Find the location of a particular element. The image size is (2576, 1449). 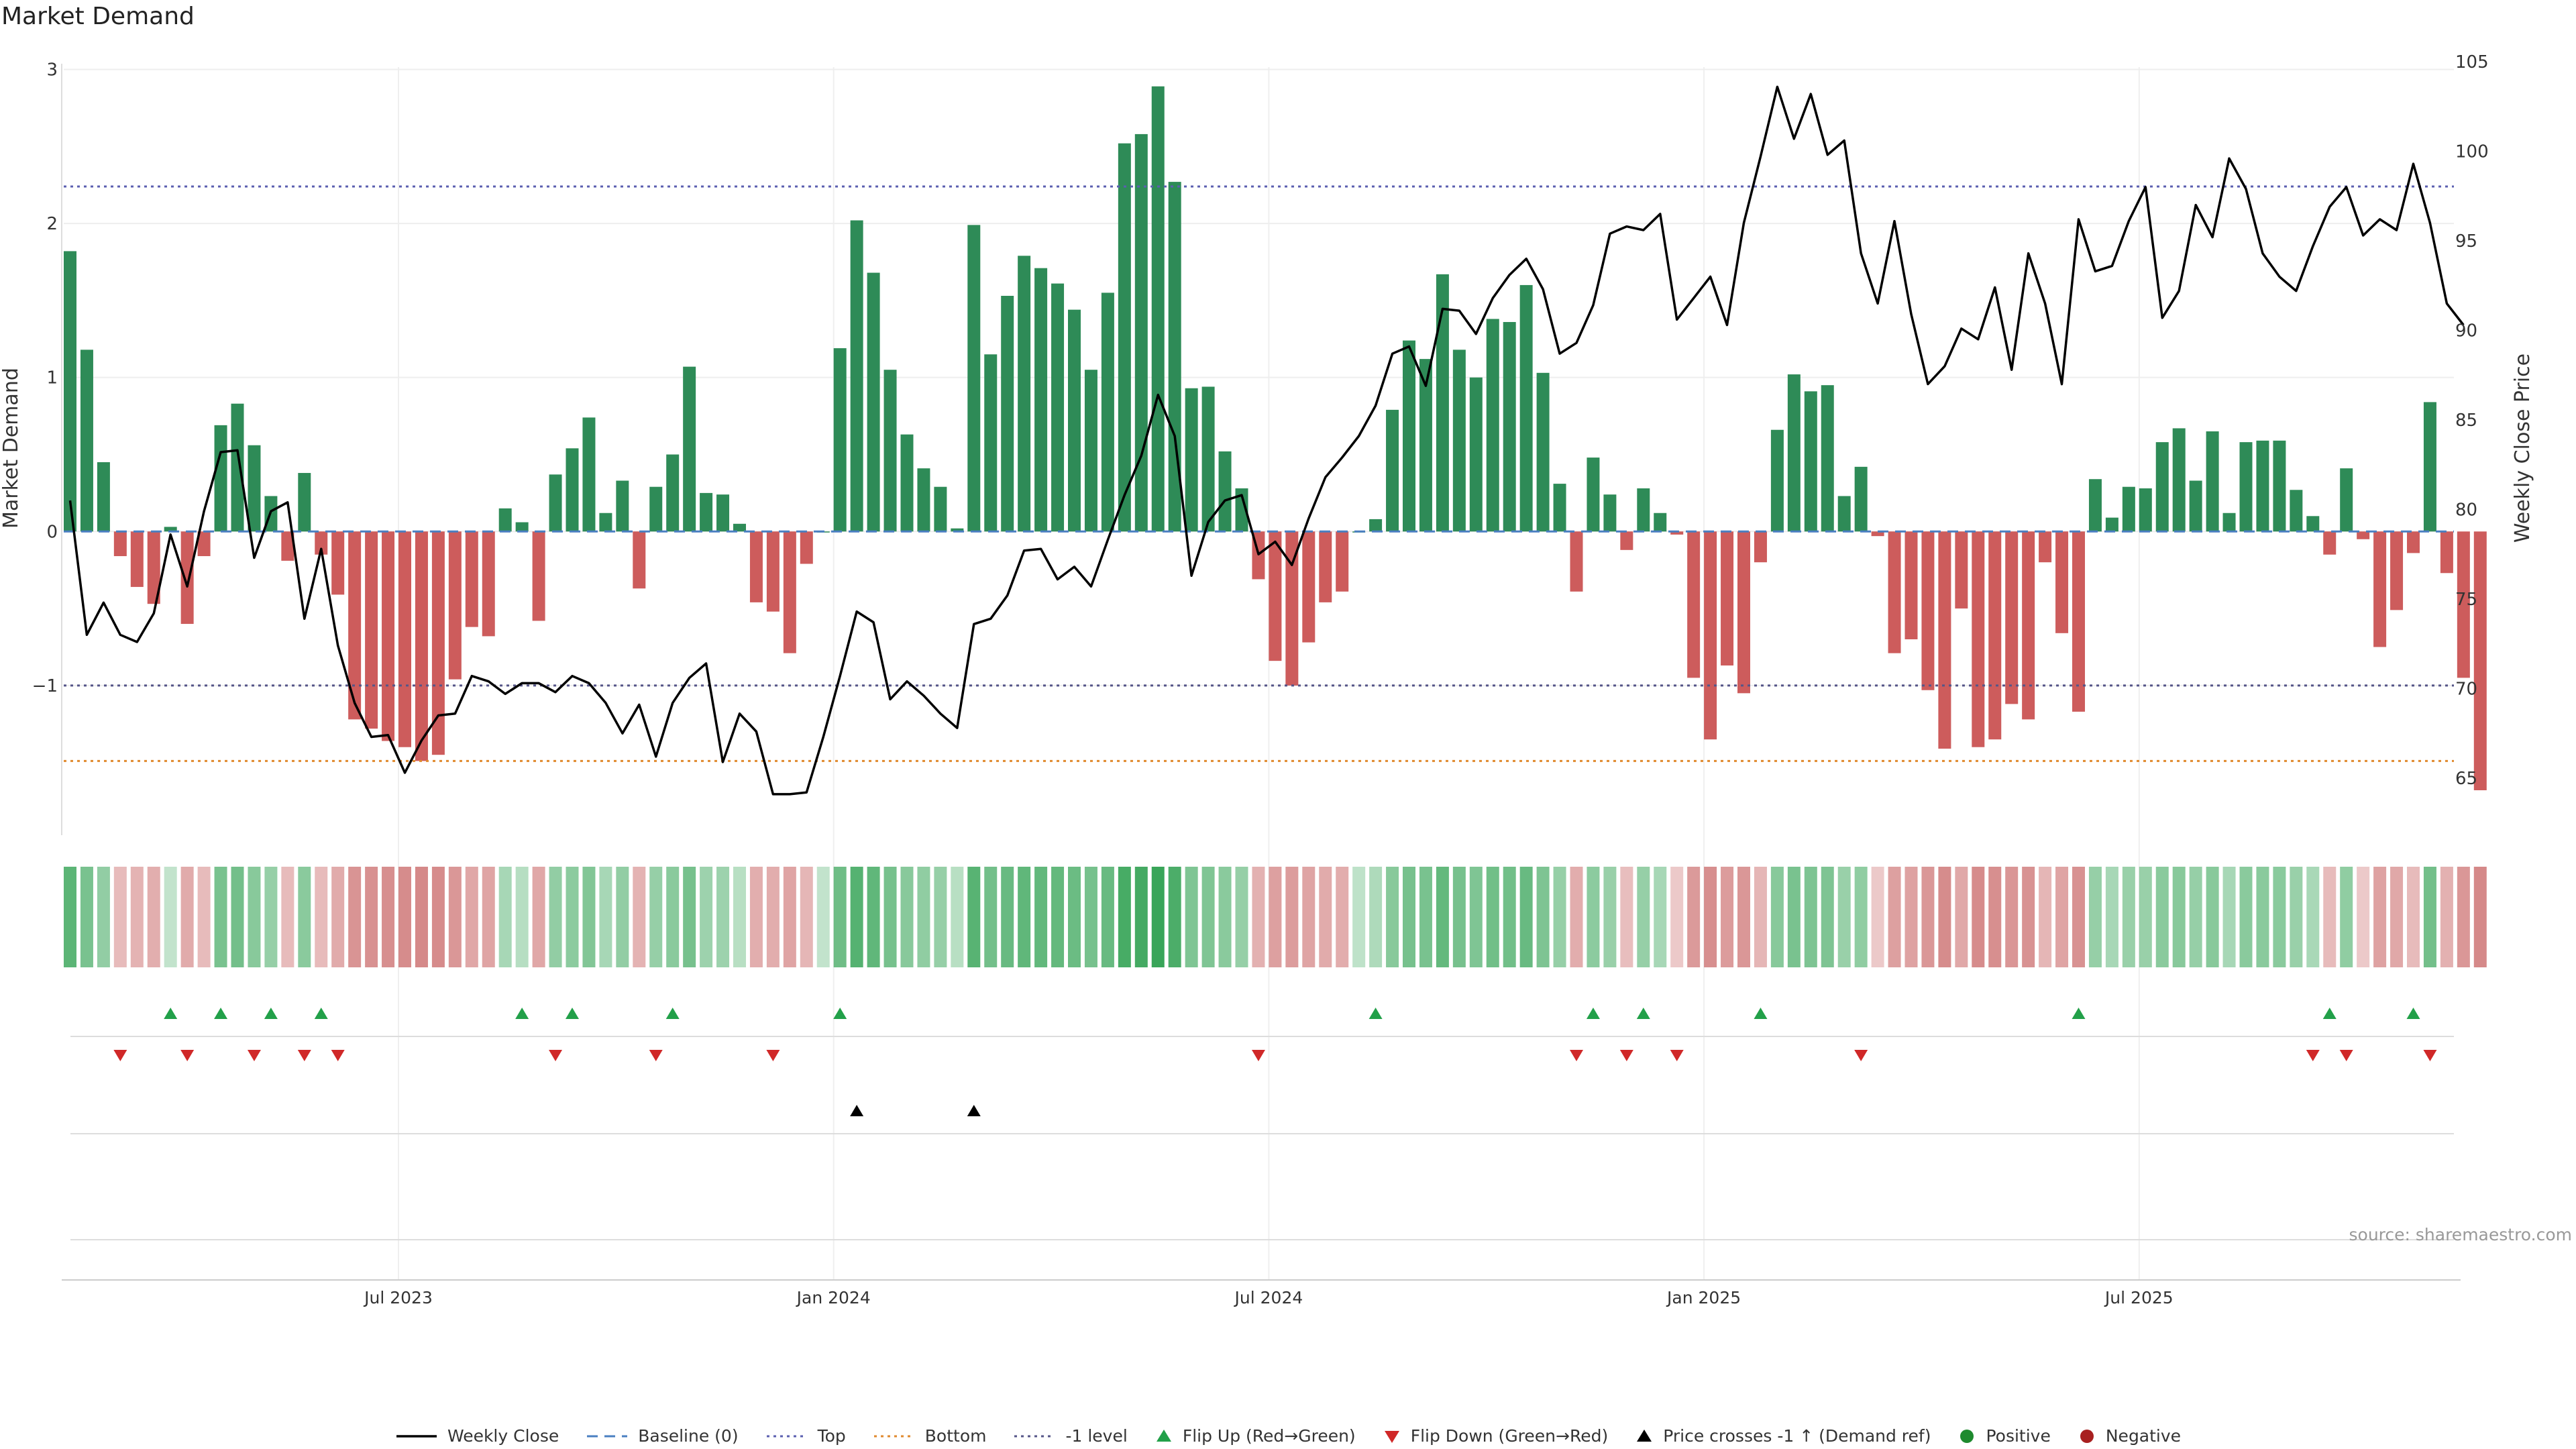

legend-item: -1 level is located at coordinates (1070, 1436).